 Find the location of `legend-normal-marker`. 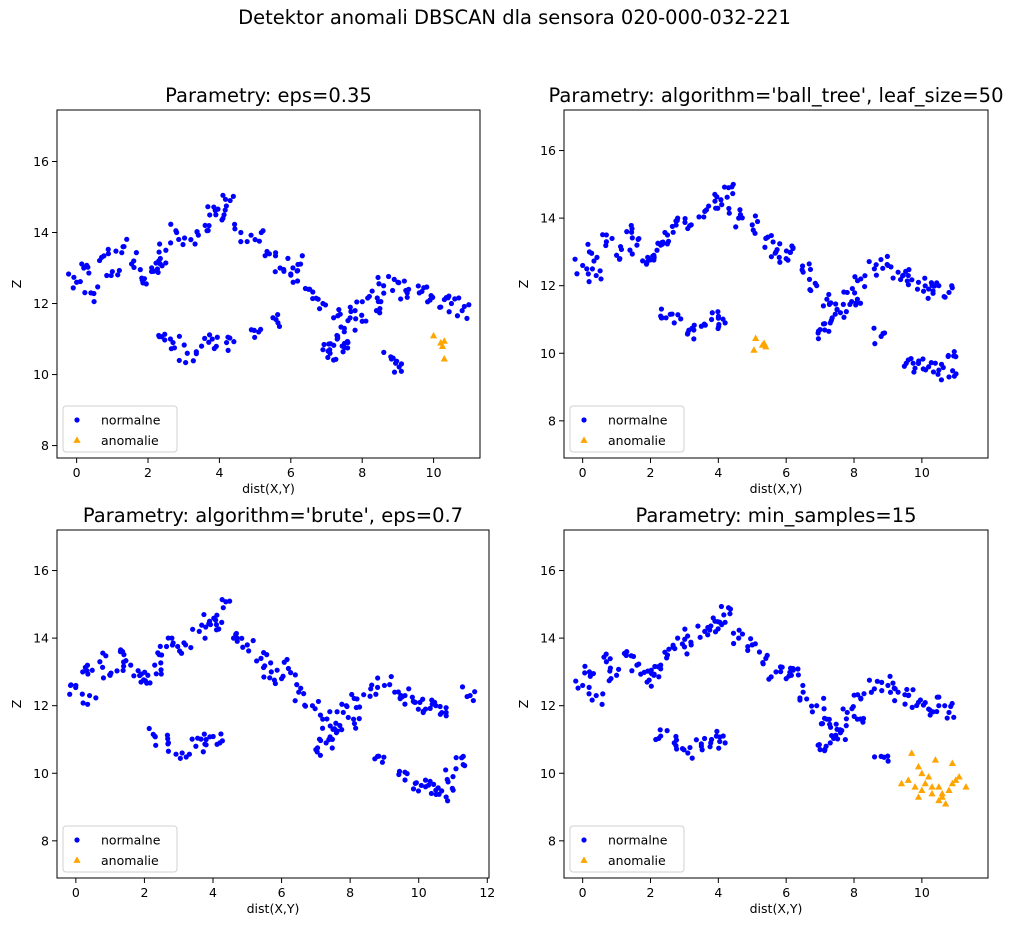

legend-normal-marker is located at coordinates (77, 840).